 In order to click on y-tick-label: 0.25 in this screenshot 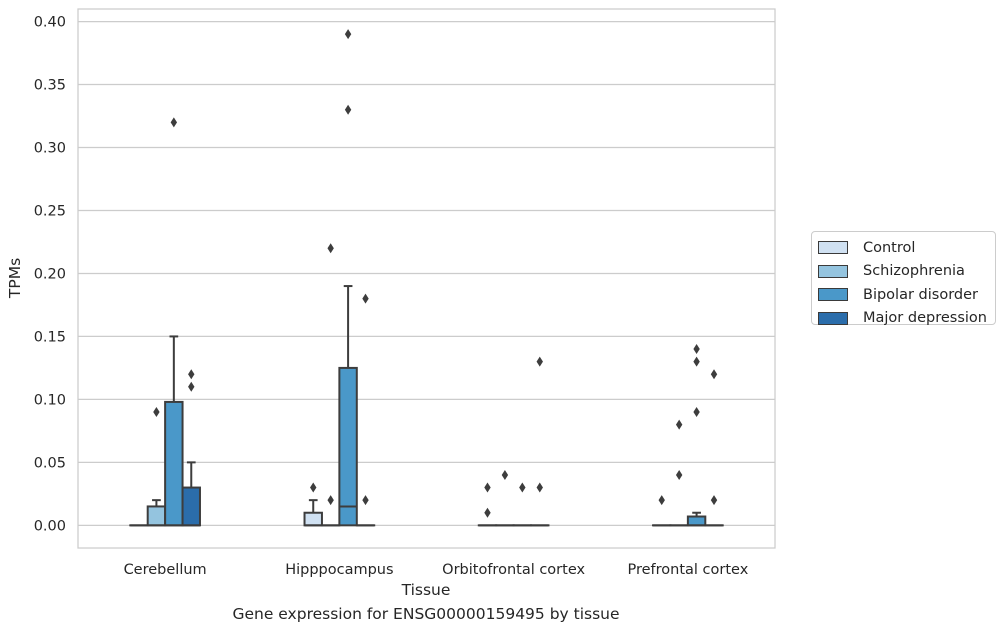, I will do `click(50, 211)`.